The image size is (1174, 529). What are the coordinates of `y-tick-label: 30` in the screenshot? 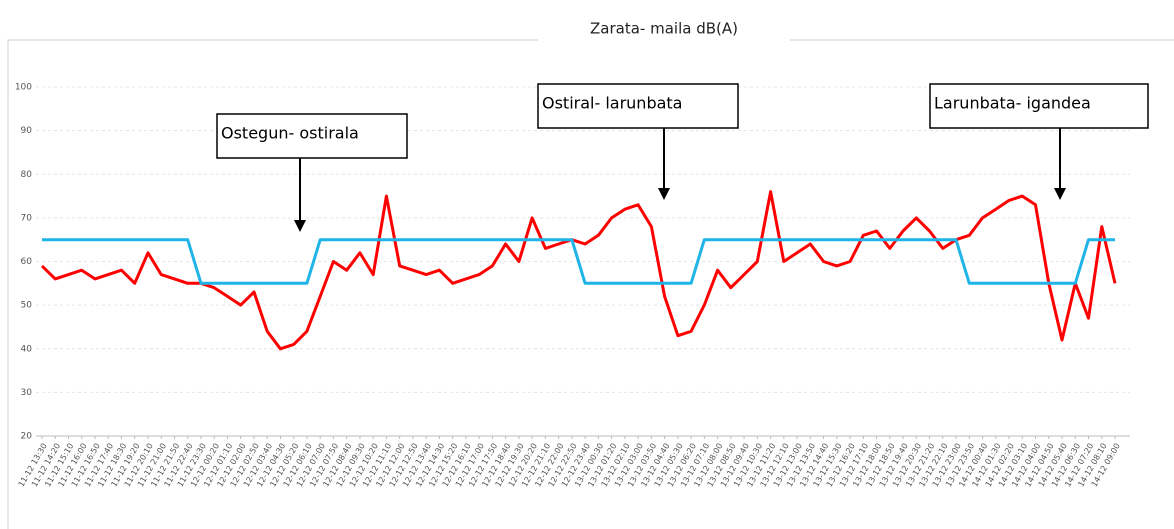 It's located at (27, 393).